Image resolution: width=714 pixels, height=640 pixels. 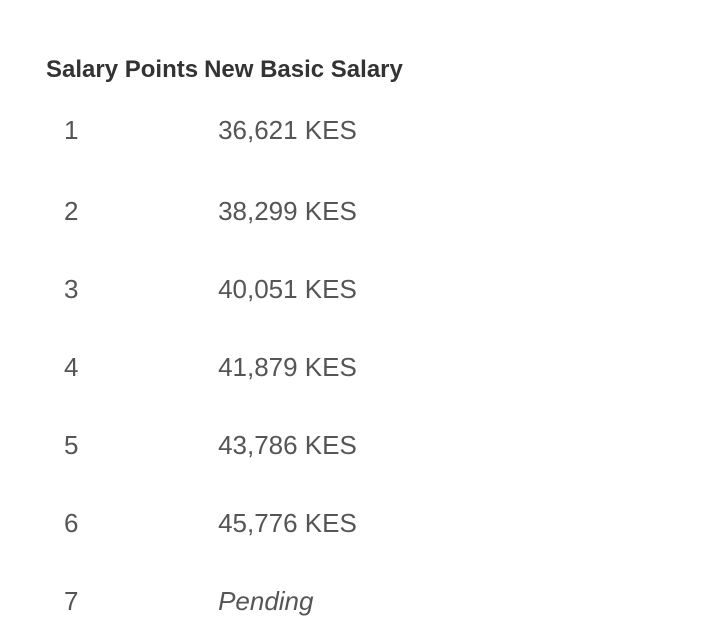 What do you see at coordinates (122, 69) in the screenshot?
I see `header-salary-points: Salary Points` at bounding box center [122, 69].